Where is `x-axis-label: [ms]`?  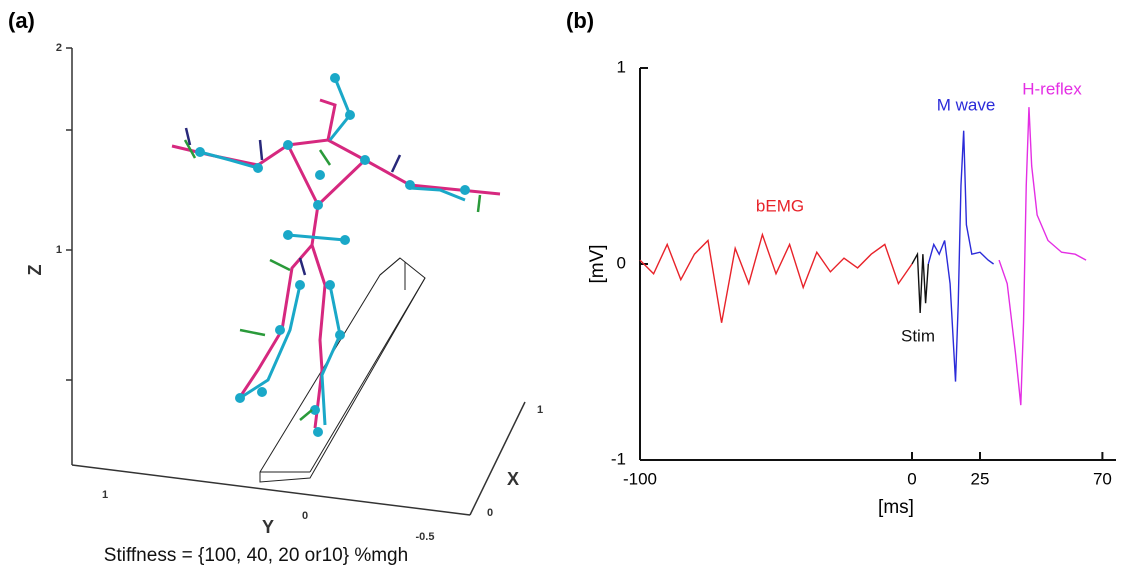 x-axis-label: [ms] is located at coordinates (896, 507).